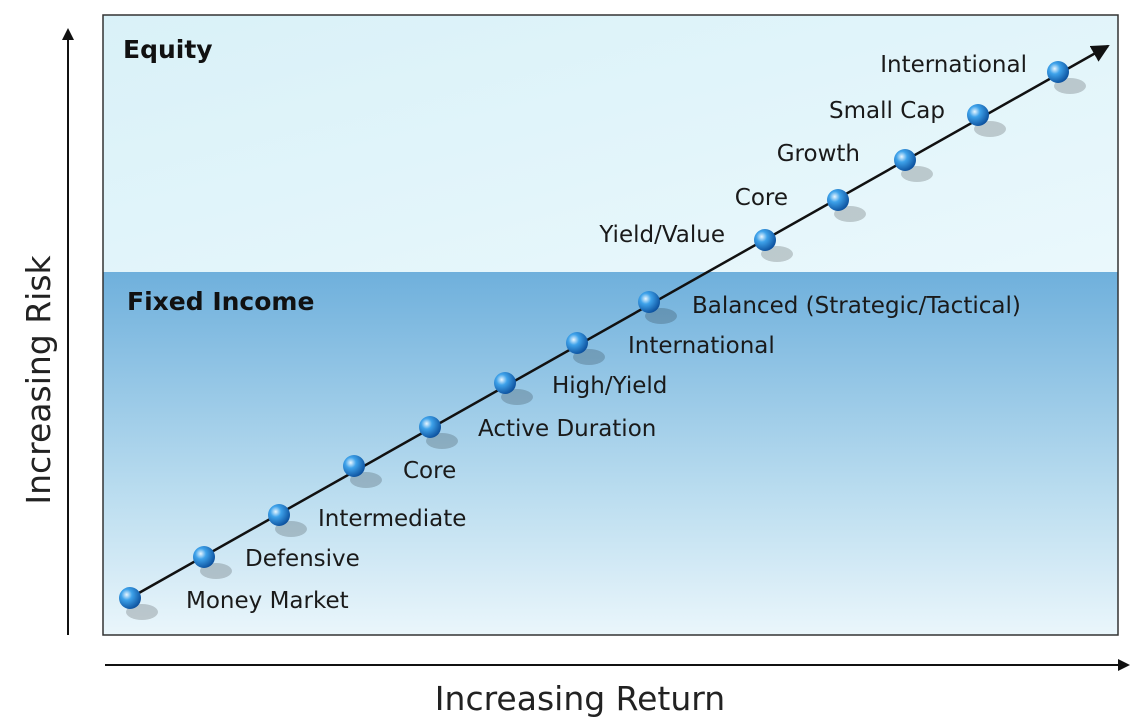 The height and width of the screenshot is (719, 1133). I want to click on y-axis-label: Increasing Risk, so click(38, 379).